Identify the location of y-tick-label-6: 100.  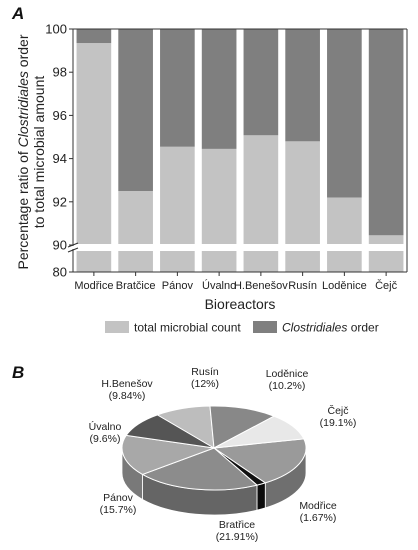
(56, 29).